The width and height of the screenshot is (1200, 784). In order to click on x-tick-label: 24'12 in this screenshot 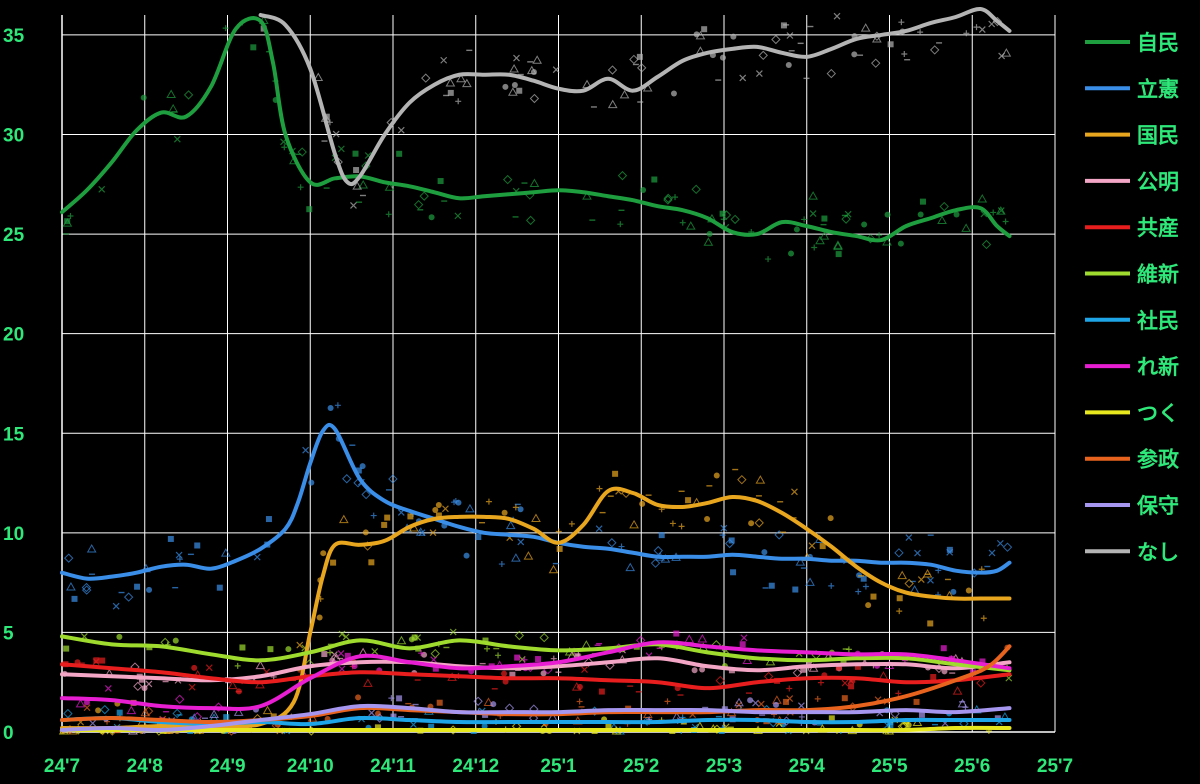, I will do `click(475, 766)`.